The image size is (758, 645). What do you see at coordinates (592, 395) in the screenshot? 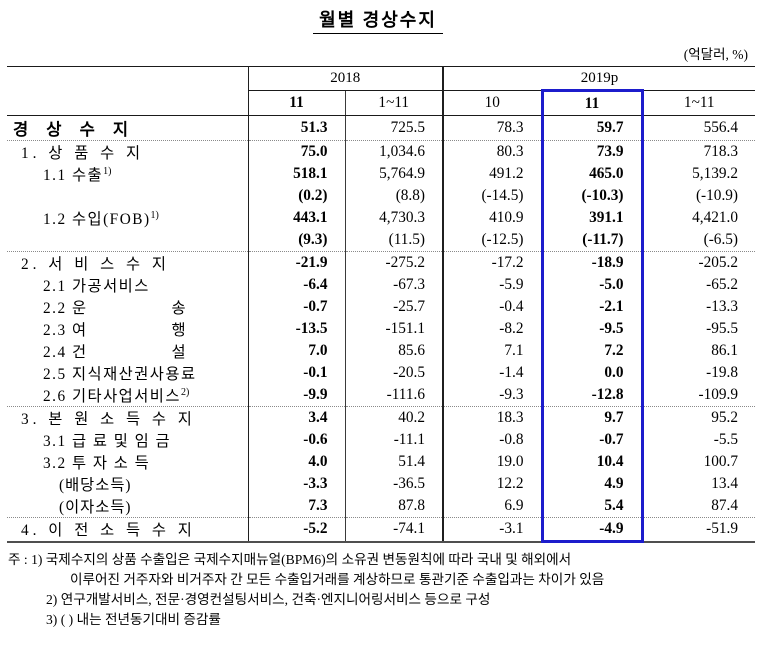
I see `cell-highlighted: -12.8` at bounding box center [592, 395].